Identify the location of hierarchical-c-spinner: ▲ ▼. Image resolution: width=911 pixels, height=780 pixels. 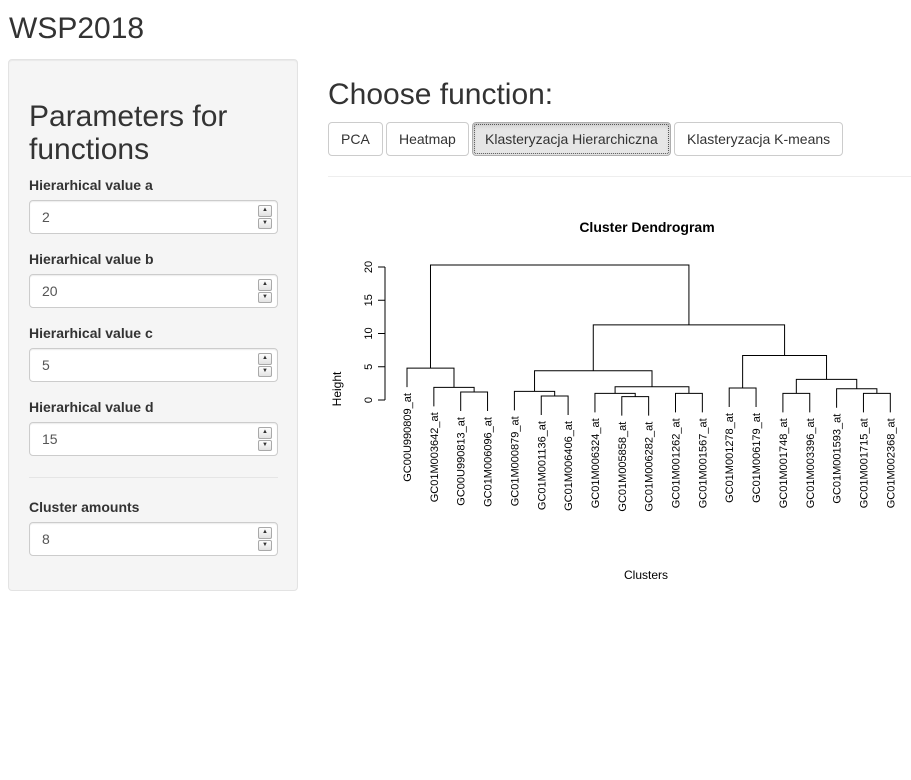
(265, 365).